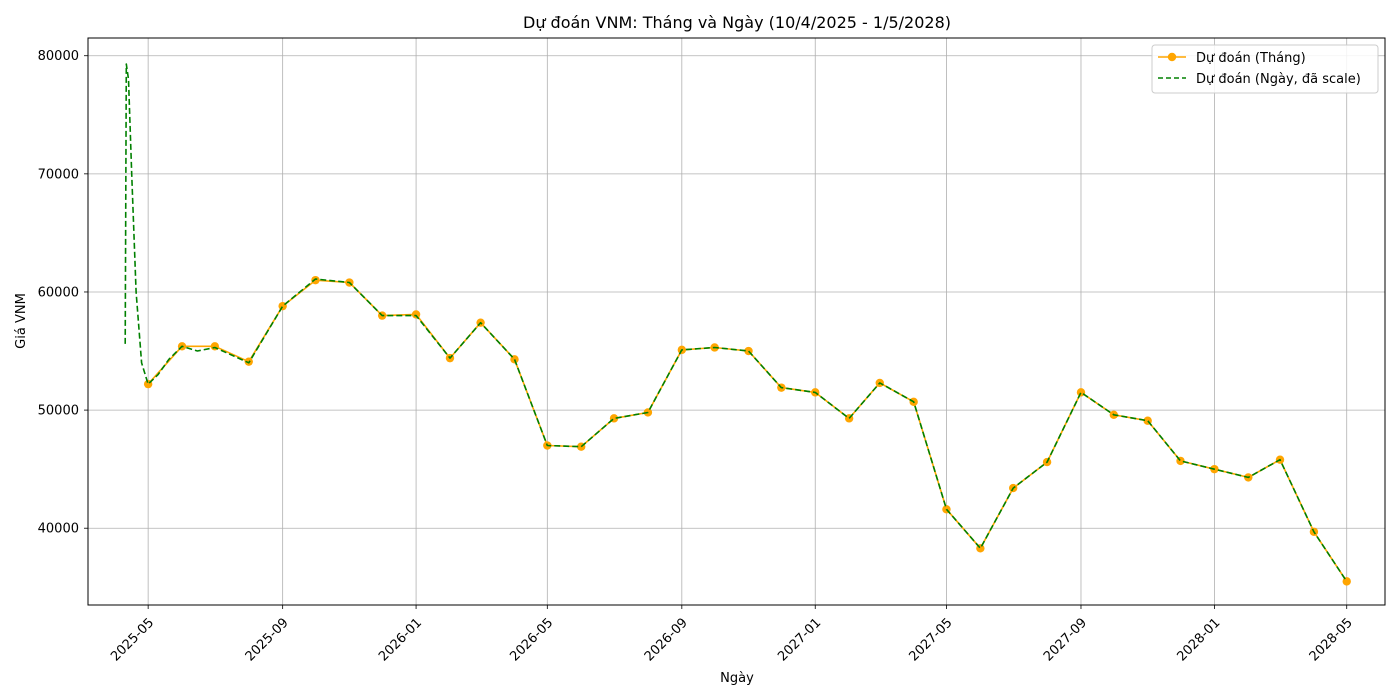 This screenshot has width=1400, height=700. Describe the element at coordinates (737, 678) in the screenshot. I see `x-axis-label: Ngày` at that location.